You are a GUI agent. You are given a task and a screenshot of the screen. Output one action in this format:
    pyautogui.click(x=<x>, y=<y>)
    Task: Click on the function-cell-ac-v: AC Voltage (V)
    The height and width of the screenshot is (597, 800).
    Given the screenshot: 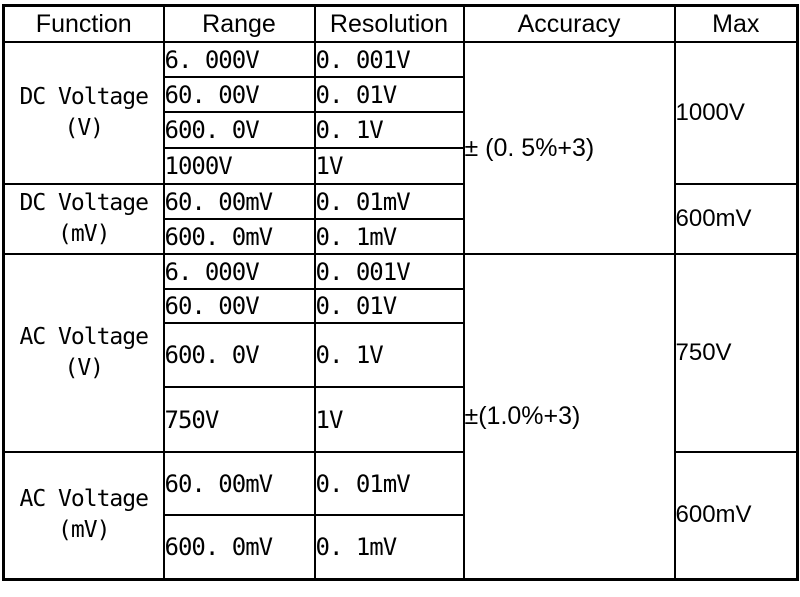 What is the action you would take?
    pyautogui.click(x=83, y=353)
    